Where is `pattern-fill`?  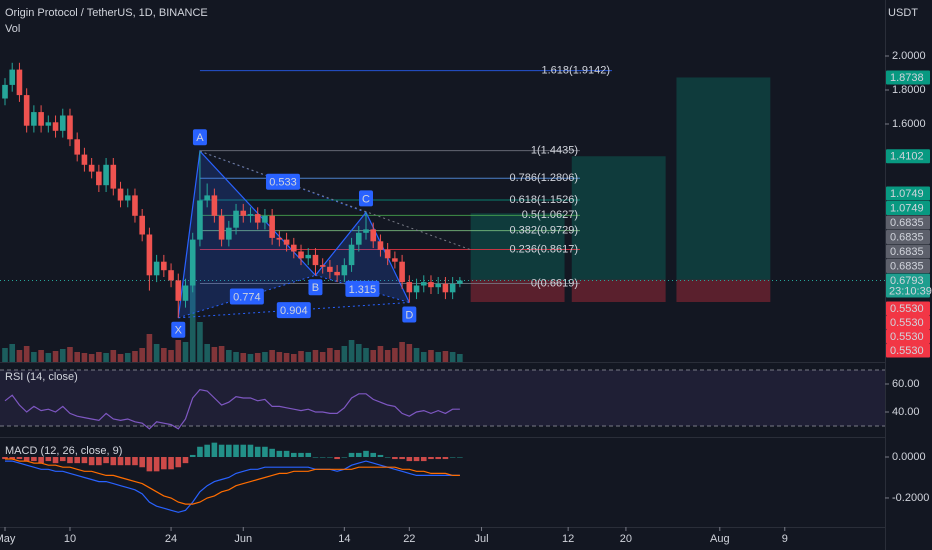 pattern-fill is located at coordinates (362, 257).